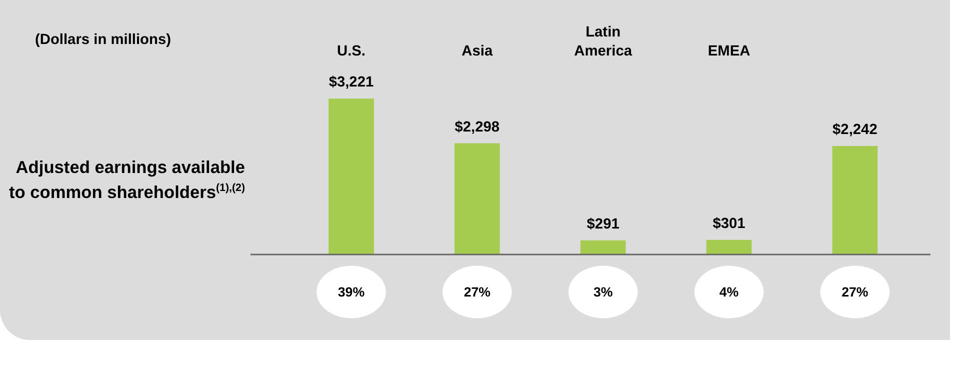  I want to click on data-label: $3,221, so click(351, 82).